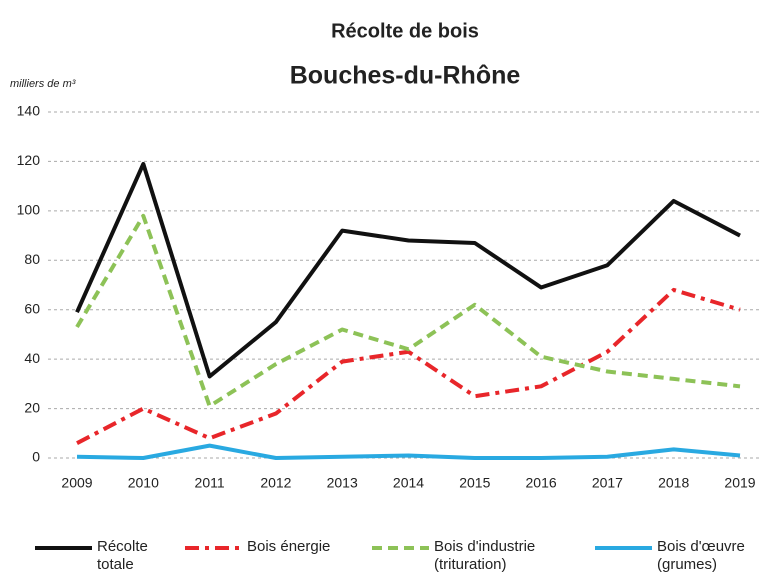 This screenshot has height=583, width=783. I want to click on legend-label: Bois d'œuvre (grumes), so click(701, 555).